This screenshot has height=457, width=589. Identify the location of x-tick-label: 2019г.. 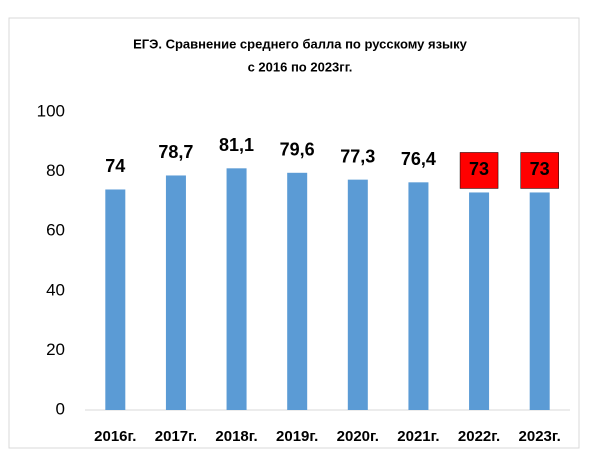
(297, 436).